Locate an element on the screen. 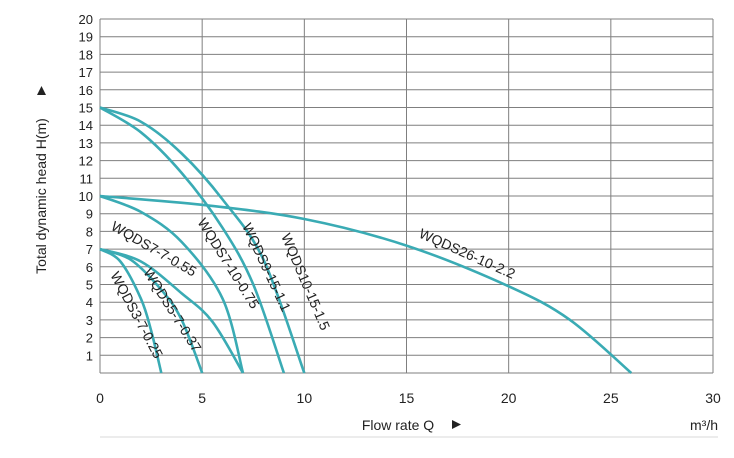 The image size is (734, 458). y-tick-label: 2 is located at coordinates (89, 338).